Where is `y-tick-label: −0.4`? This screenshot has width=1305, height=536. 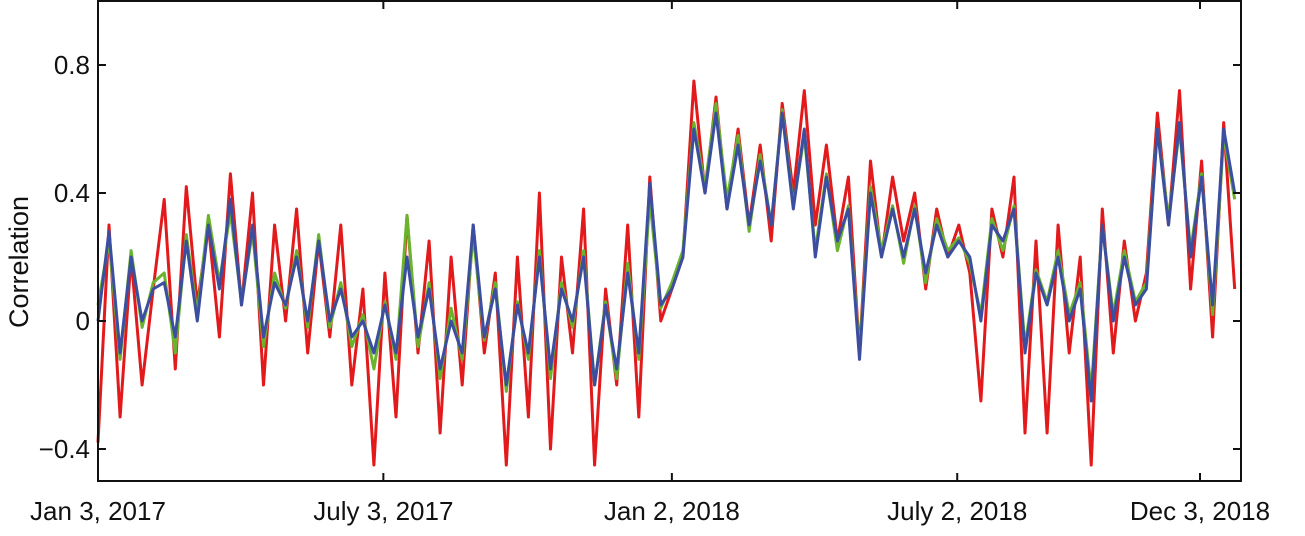
y-tick-label: −0.4 is located at coordinates (64, 449).